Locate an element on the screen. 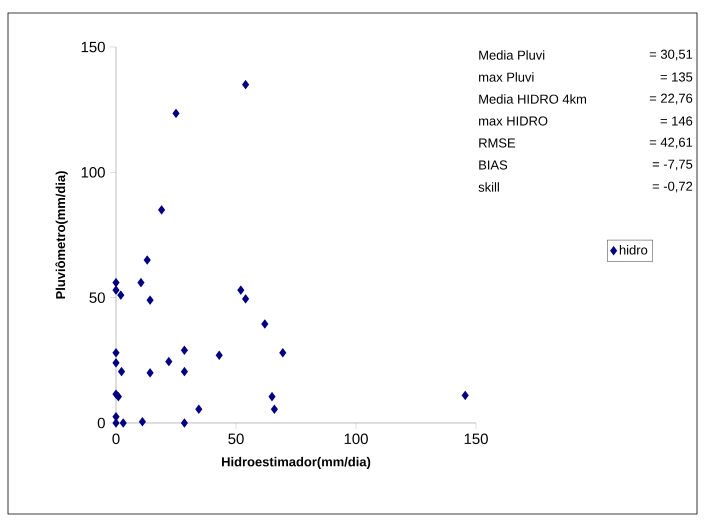 The height and width of the screenshot is (527, 704). x-axis-title: Hidroestimador(mm/dia) is located at coordinates (296, 462).